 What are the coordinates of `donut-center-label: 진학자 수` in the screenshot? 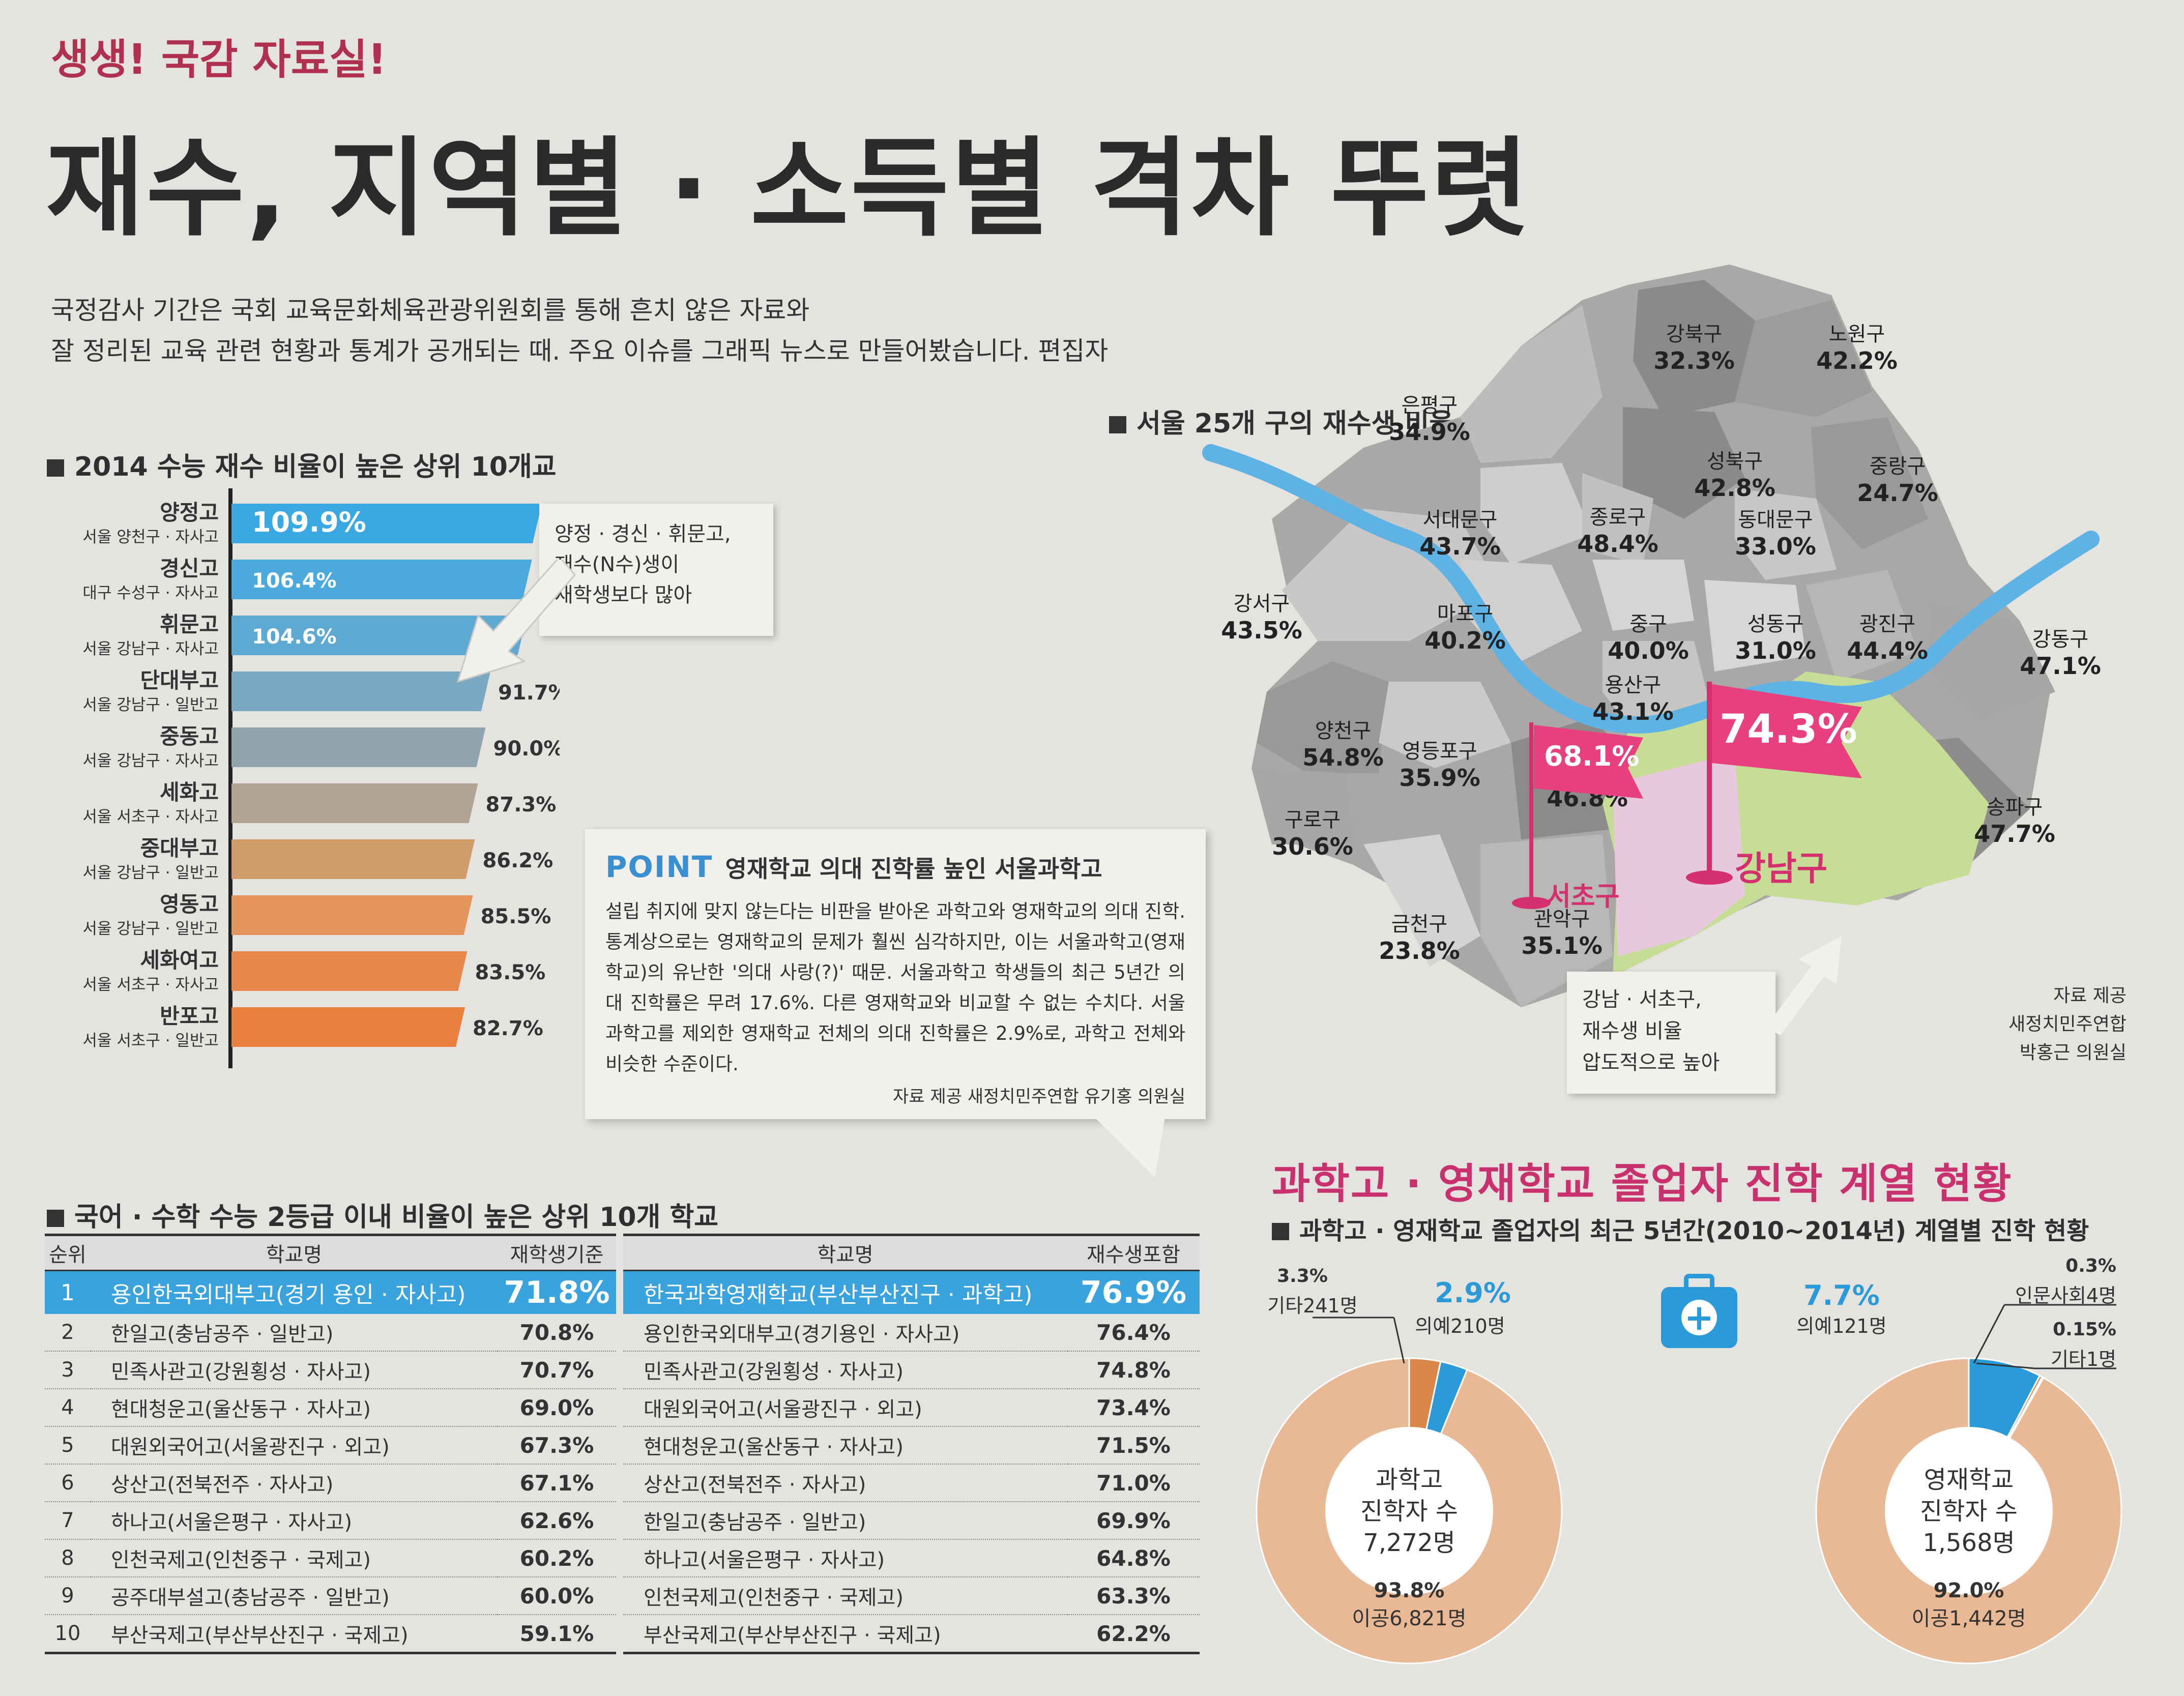 It's located at (1969, 1511).